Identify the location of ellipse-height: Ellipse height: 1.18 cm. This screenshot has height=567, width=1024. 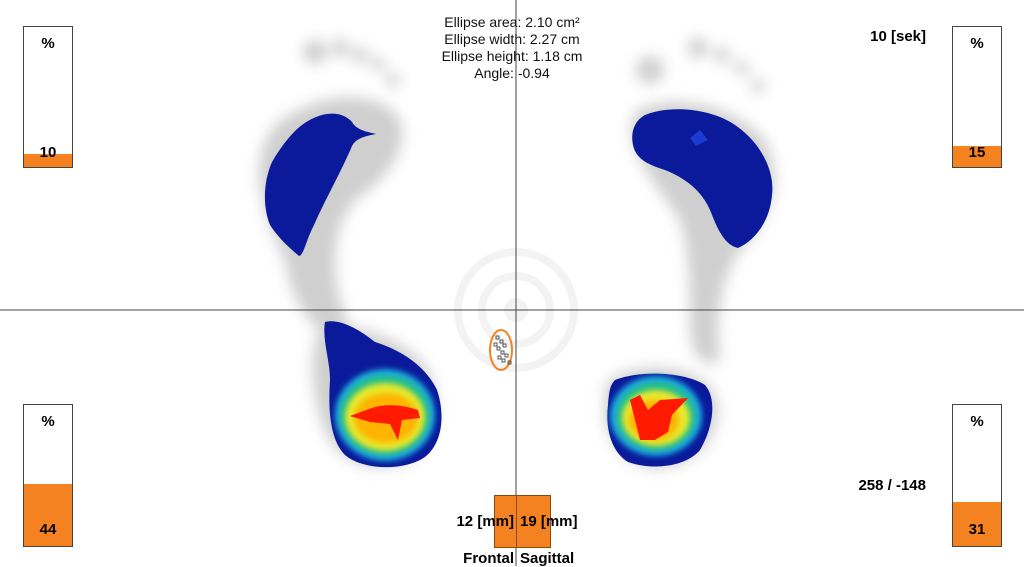
(512, 56).